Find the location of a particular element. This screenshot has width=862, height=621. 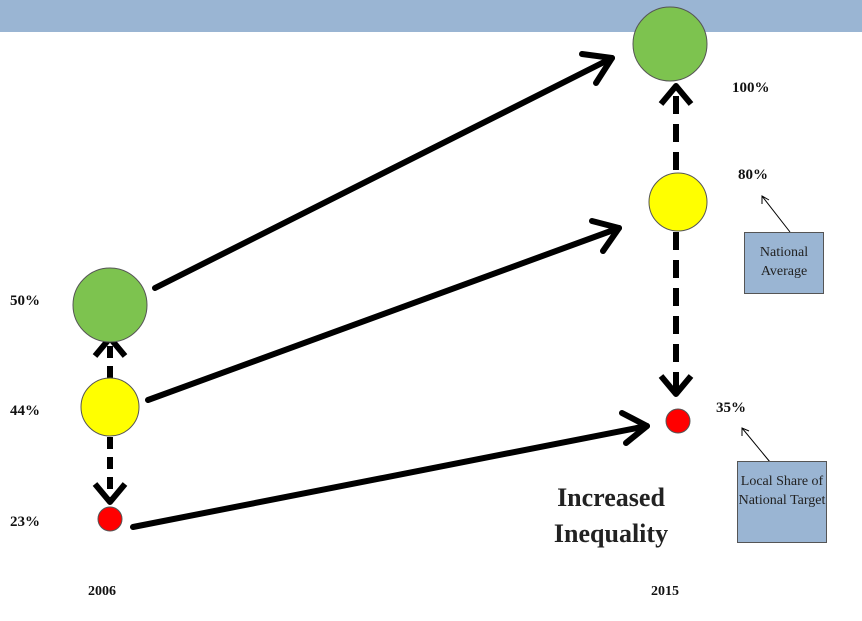

circle-yellow-2006 is located at coordinates (110, 407).